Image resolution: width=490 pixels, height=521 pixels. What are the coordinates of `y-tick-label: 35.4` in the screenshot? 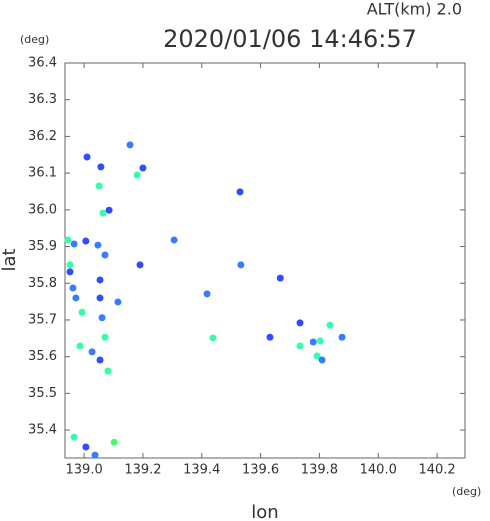 It's located at (42, 430).